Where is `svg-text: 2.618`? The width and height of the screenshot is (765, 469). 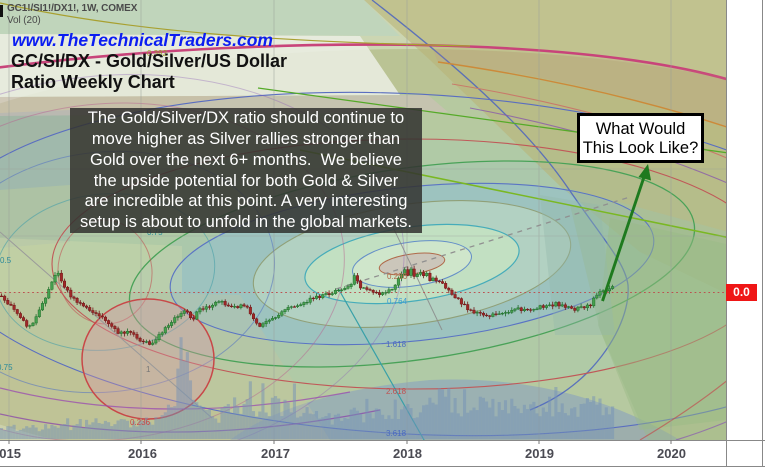 svg-text: 2.618 is located at coordinates (396, 391).